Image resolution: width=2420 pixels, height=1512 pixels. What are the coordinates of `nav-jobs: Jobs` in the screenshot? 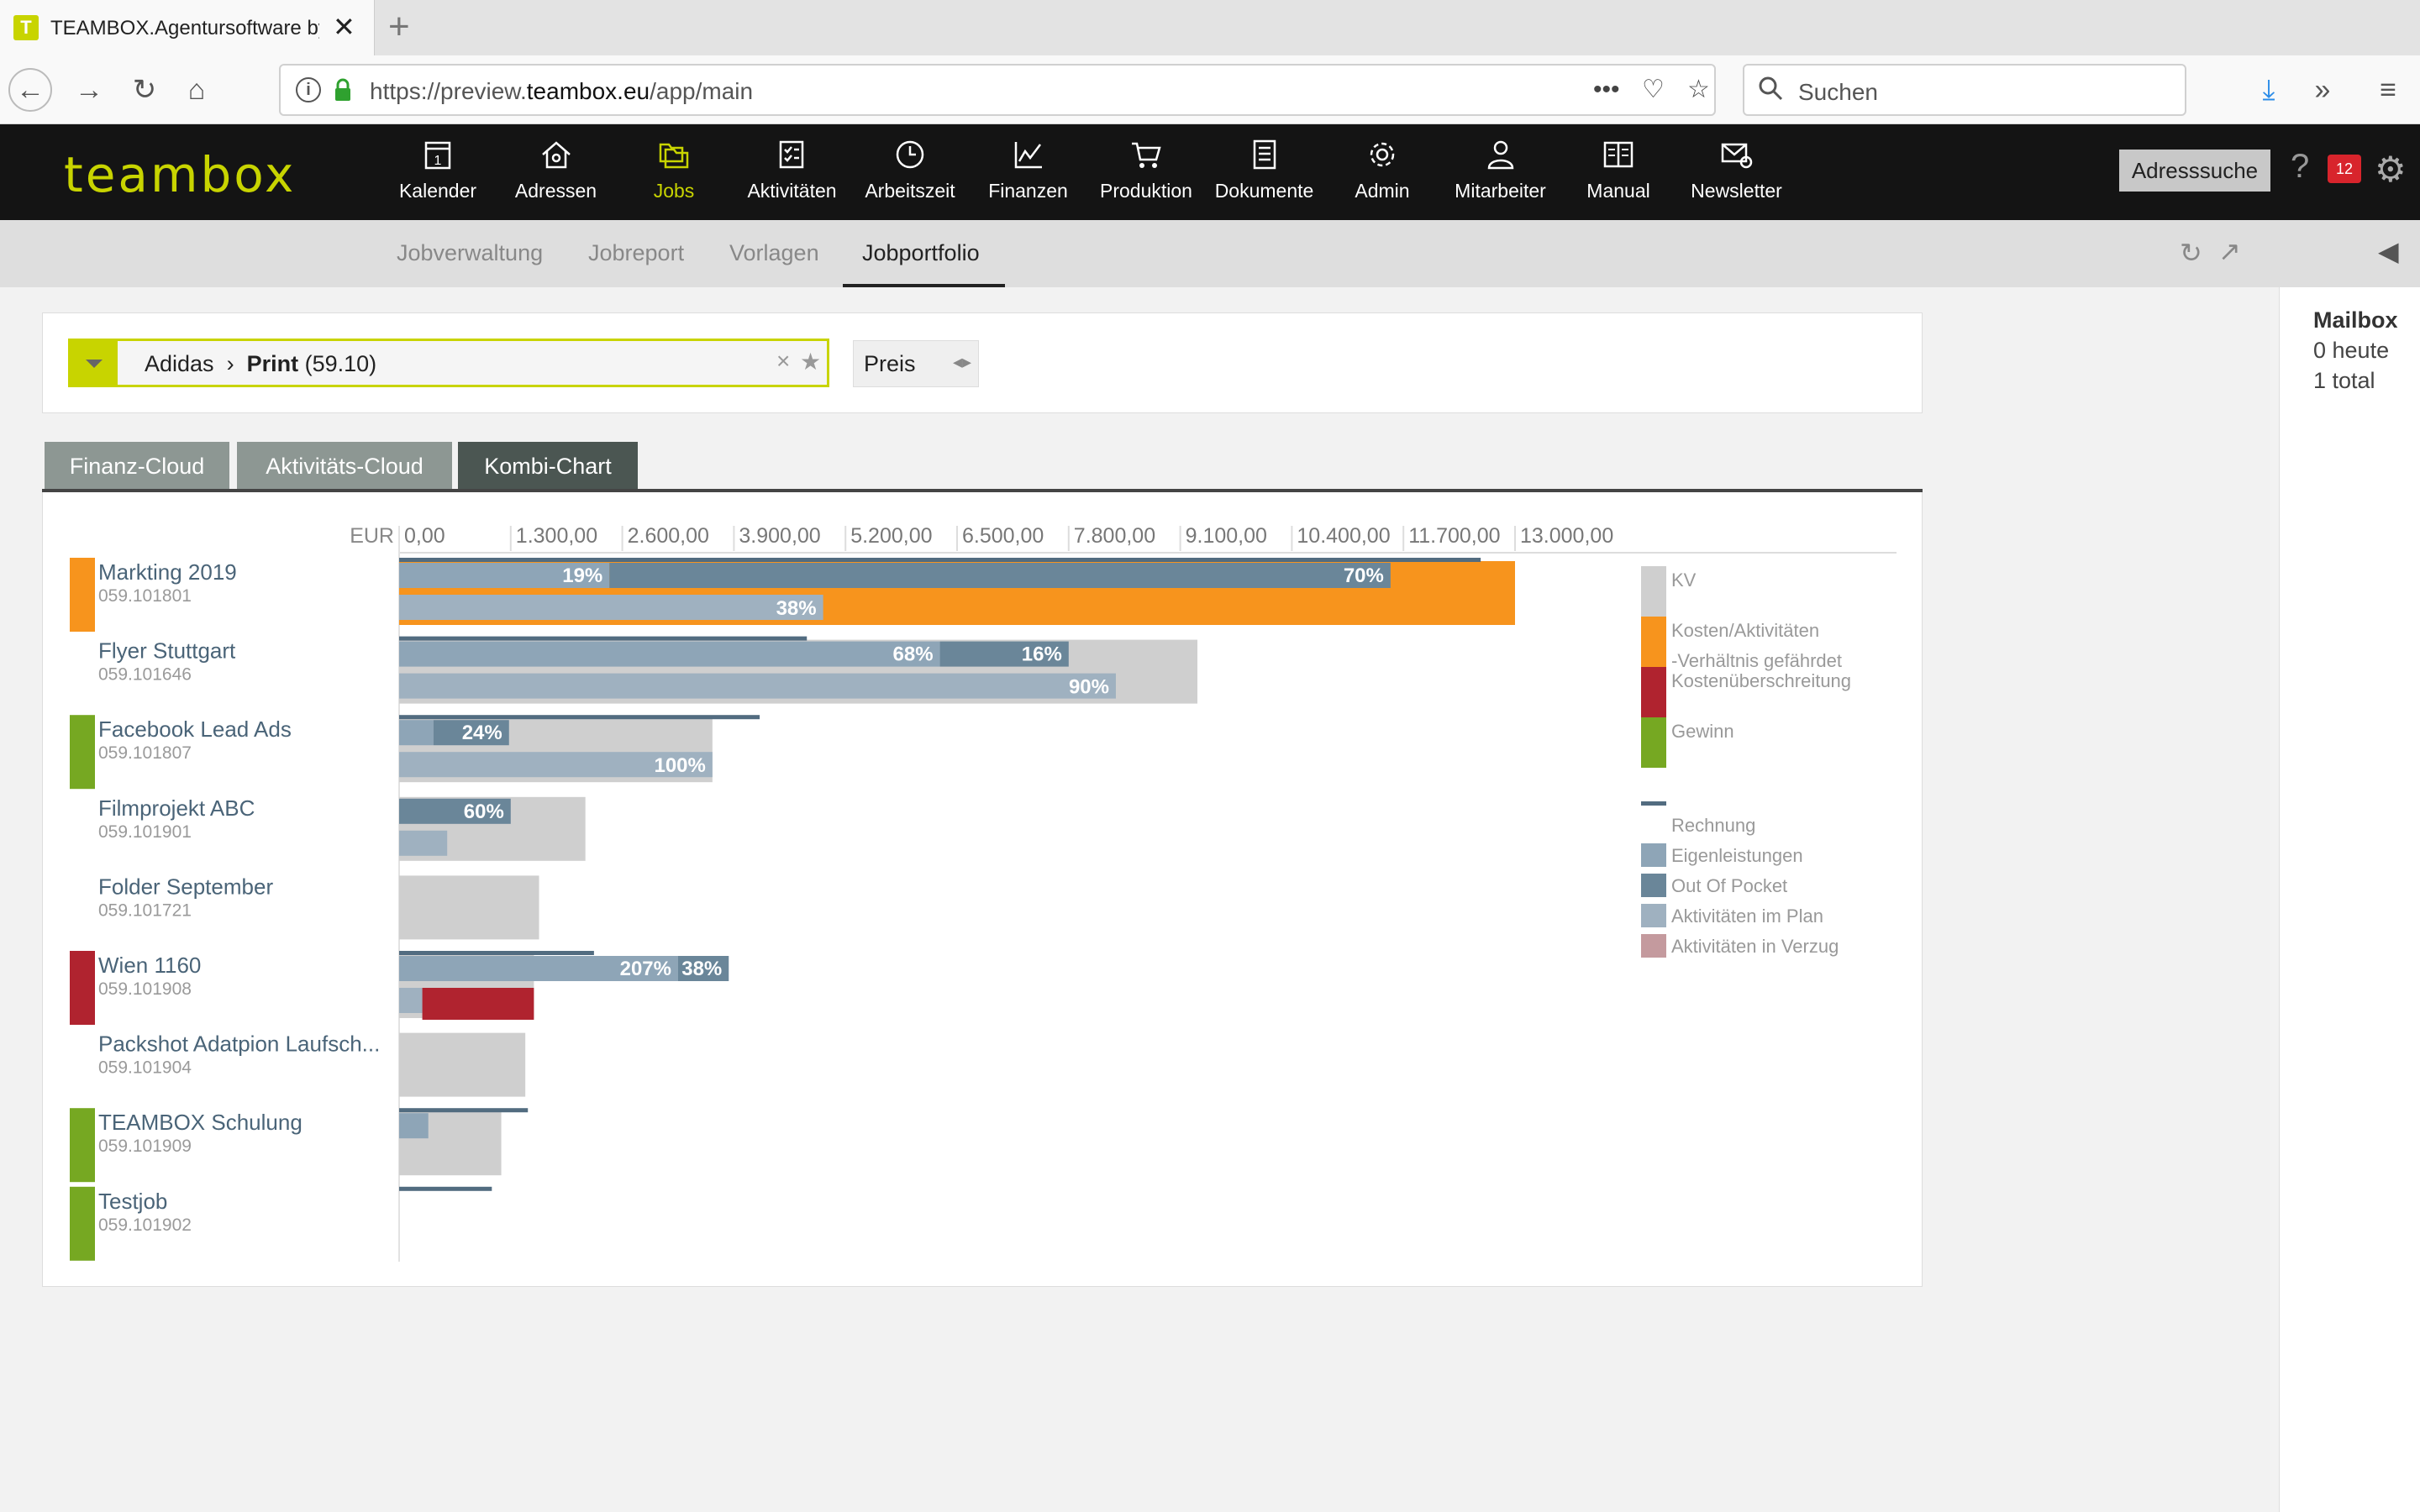 It's located at (674, 172).